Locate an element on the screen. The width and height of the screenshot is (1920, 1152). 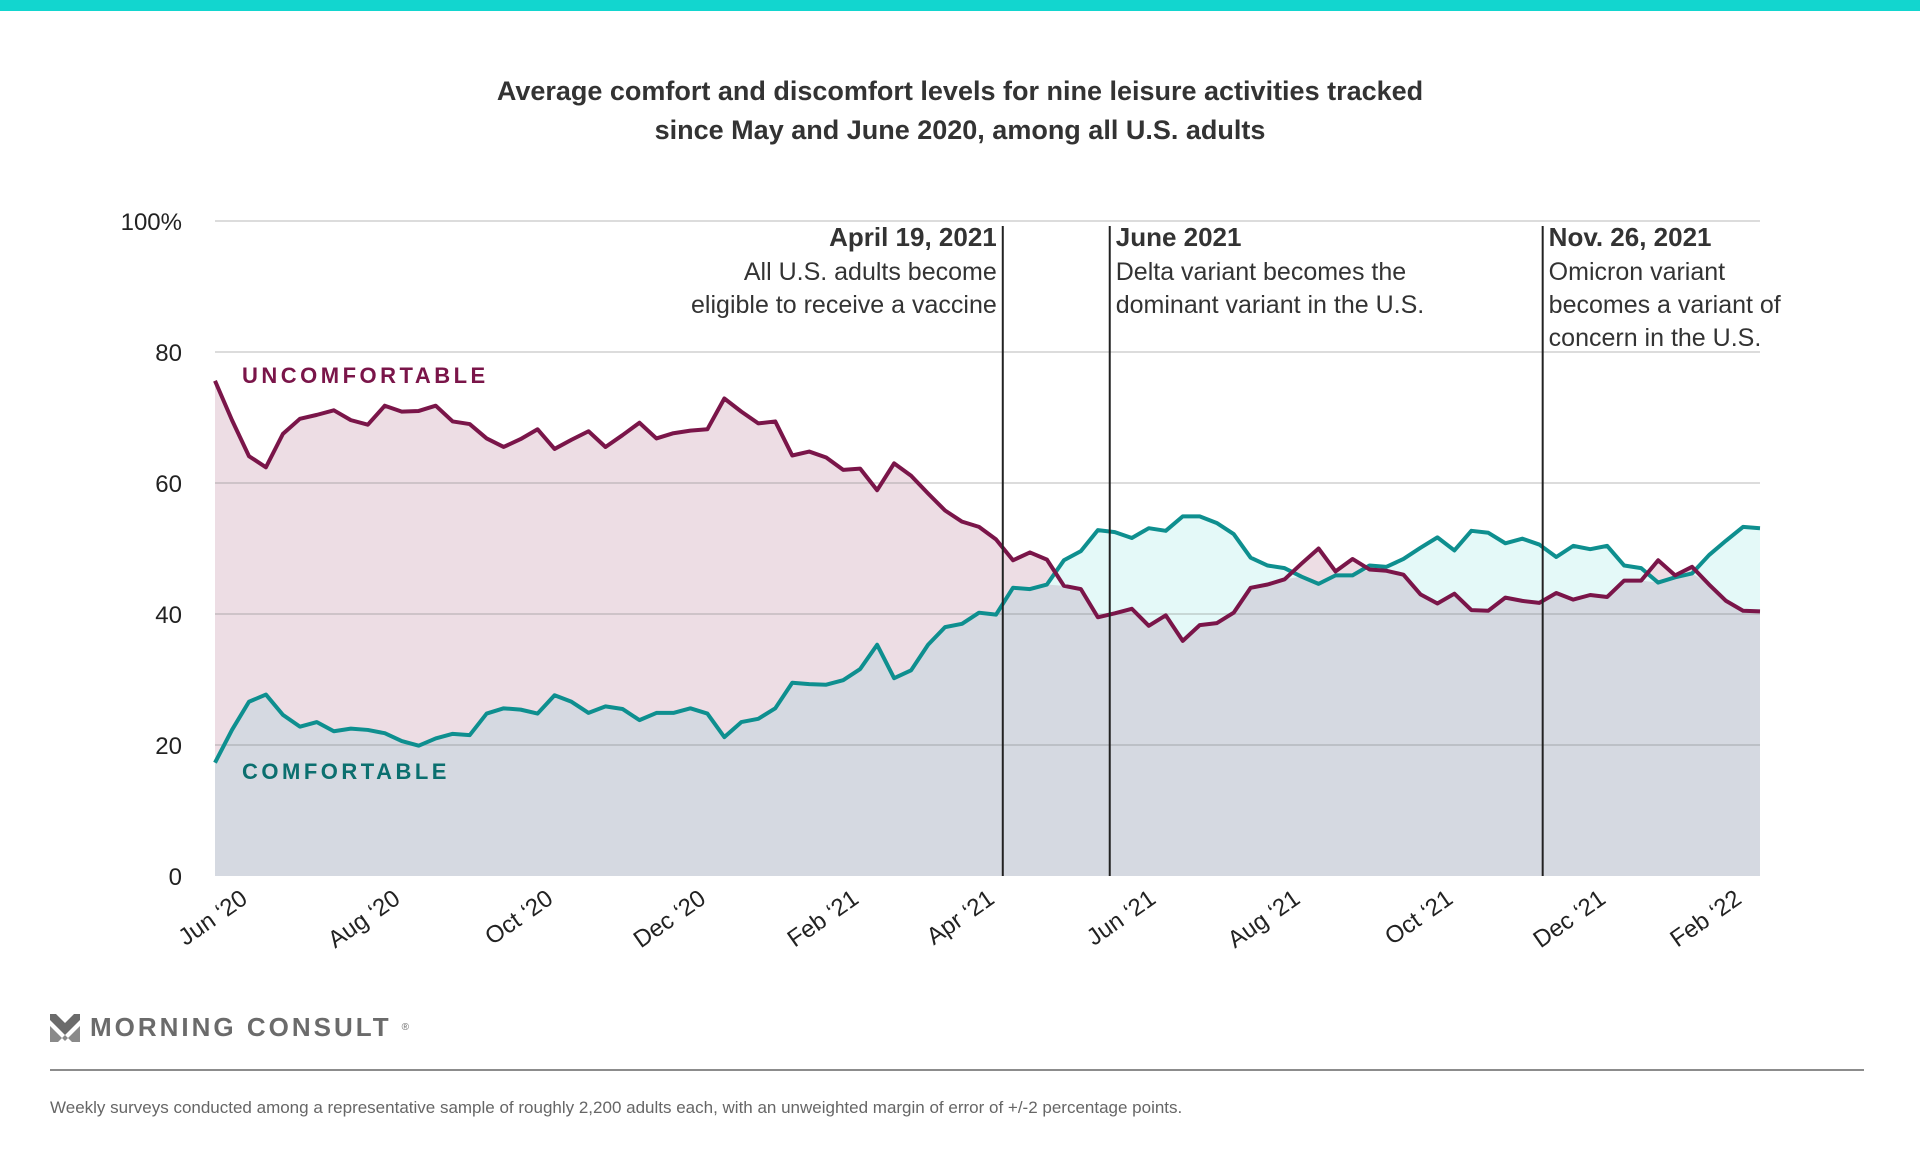
x-tick-label: Jun ‘20 is located at coordinates (213, 918).